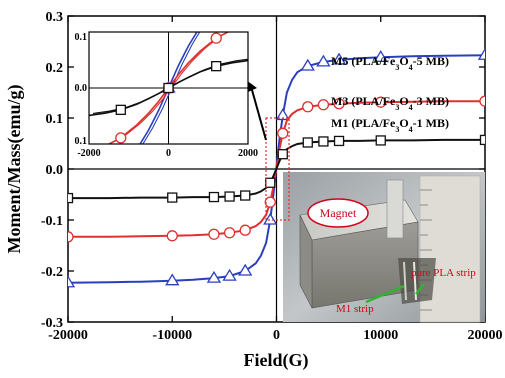  Describe the element at coordinates (390, 63) in the screenshot. I see `legend-label: M5 (PLA/Fe3O4-5 MB)` at that location.